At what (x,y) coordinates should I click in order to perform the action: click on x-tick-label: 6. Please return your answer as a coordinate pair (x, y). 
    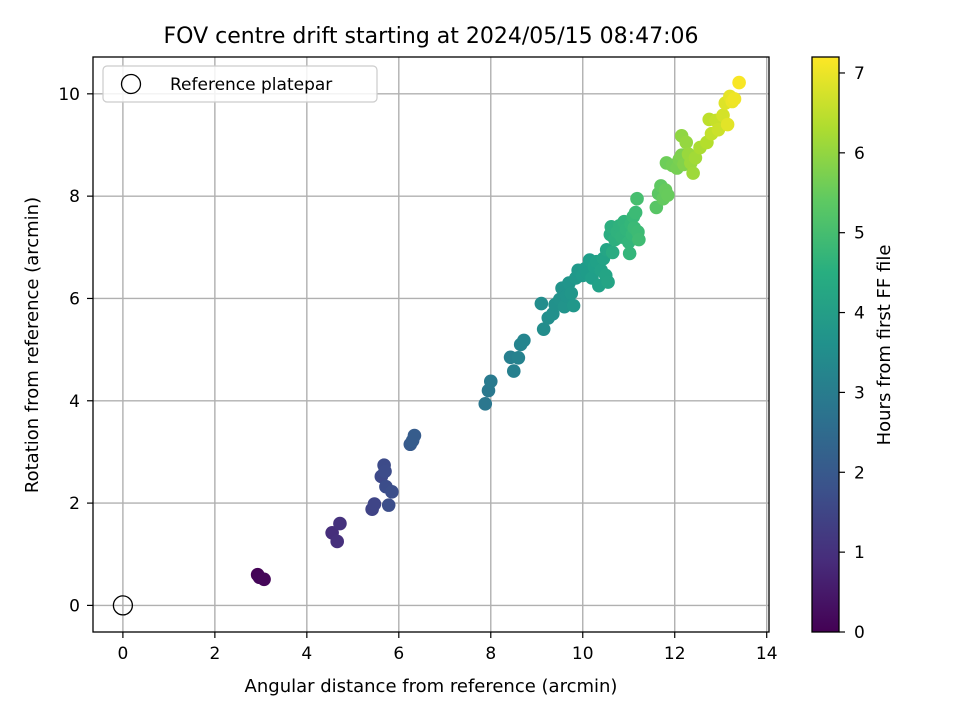
    Looking at the image, I should click on (398, 654).